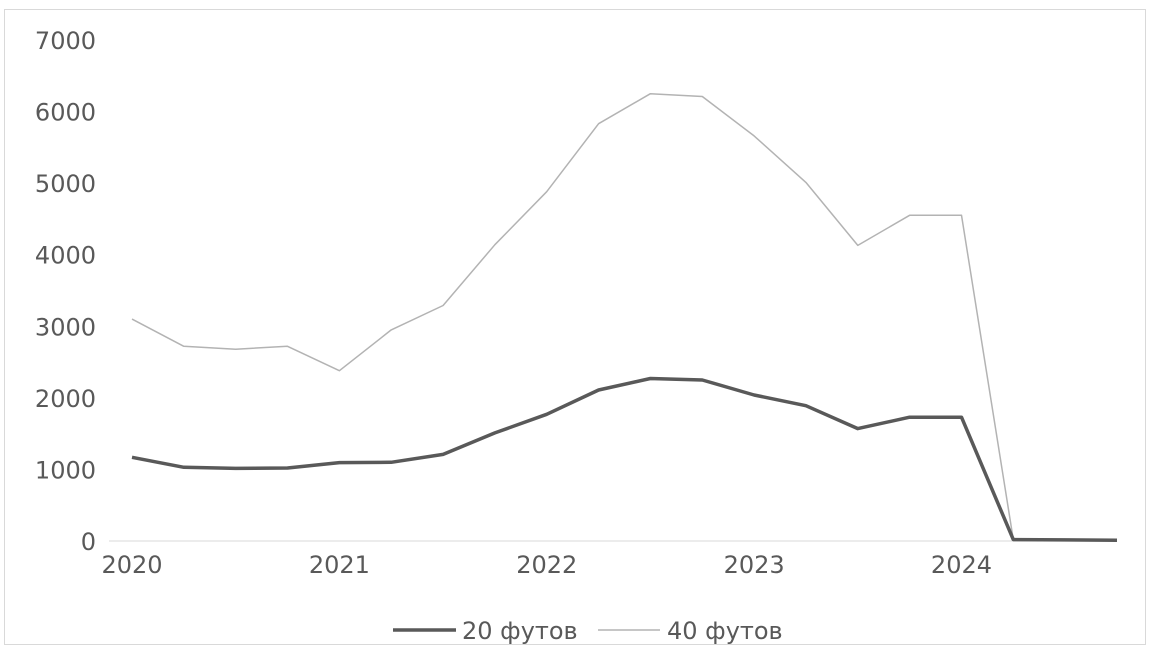 The height and width of the screenshot is (648, 1151). I want to click on legend-label-20ft: 20 футов, so click(520, 631).